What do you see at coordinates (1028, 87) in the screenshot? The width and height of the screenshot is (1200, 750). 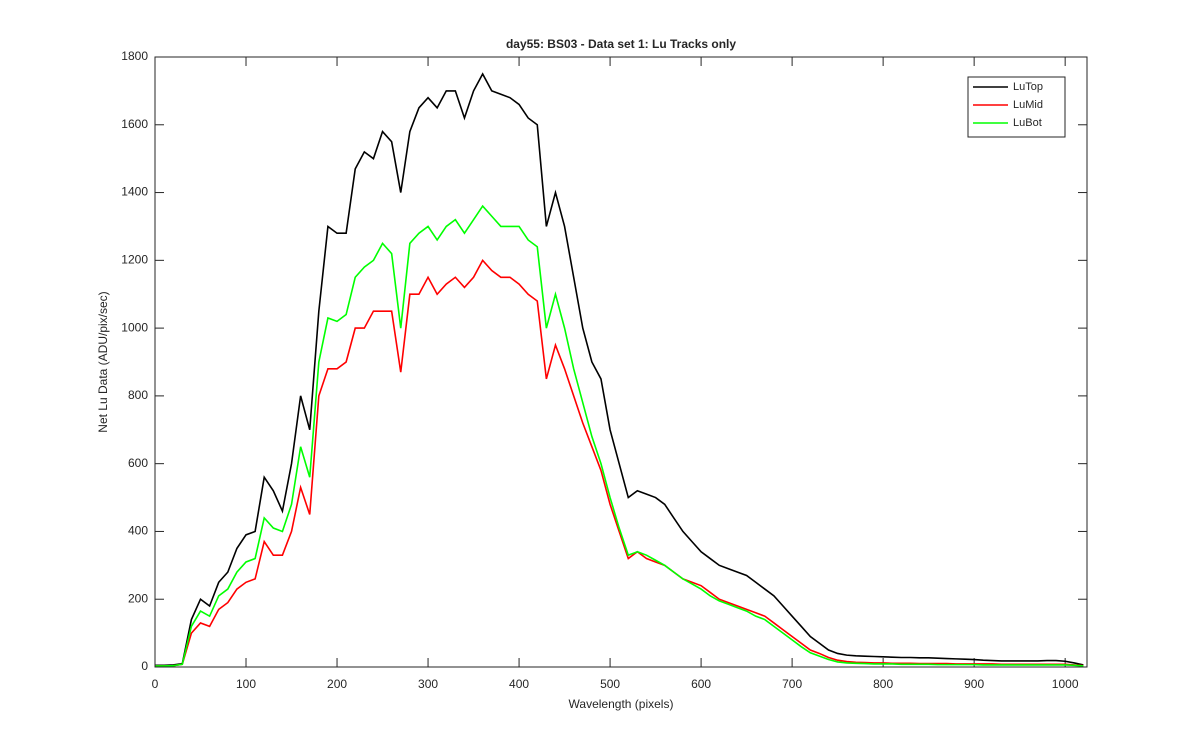 I see `legend-label: LuTop` at bounding box center [1028, 87].